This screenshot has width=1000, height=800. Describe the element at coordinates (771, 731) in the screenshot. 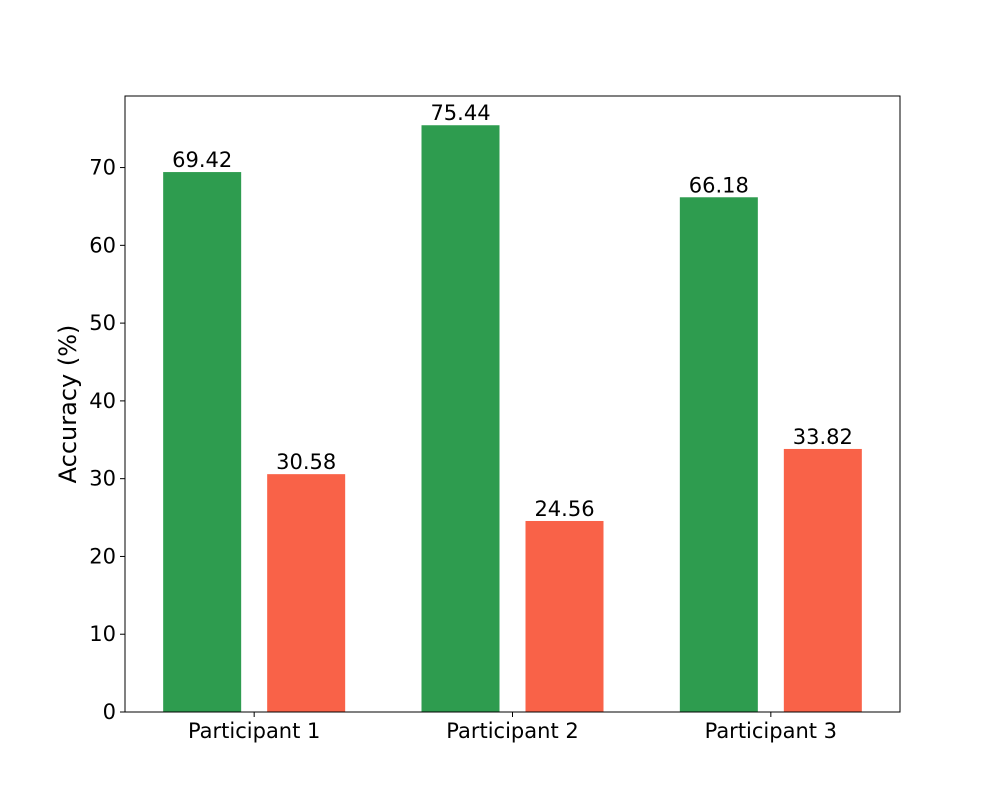

I see `x-tick-label: Participant 3` at that location.